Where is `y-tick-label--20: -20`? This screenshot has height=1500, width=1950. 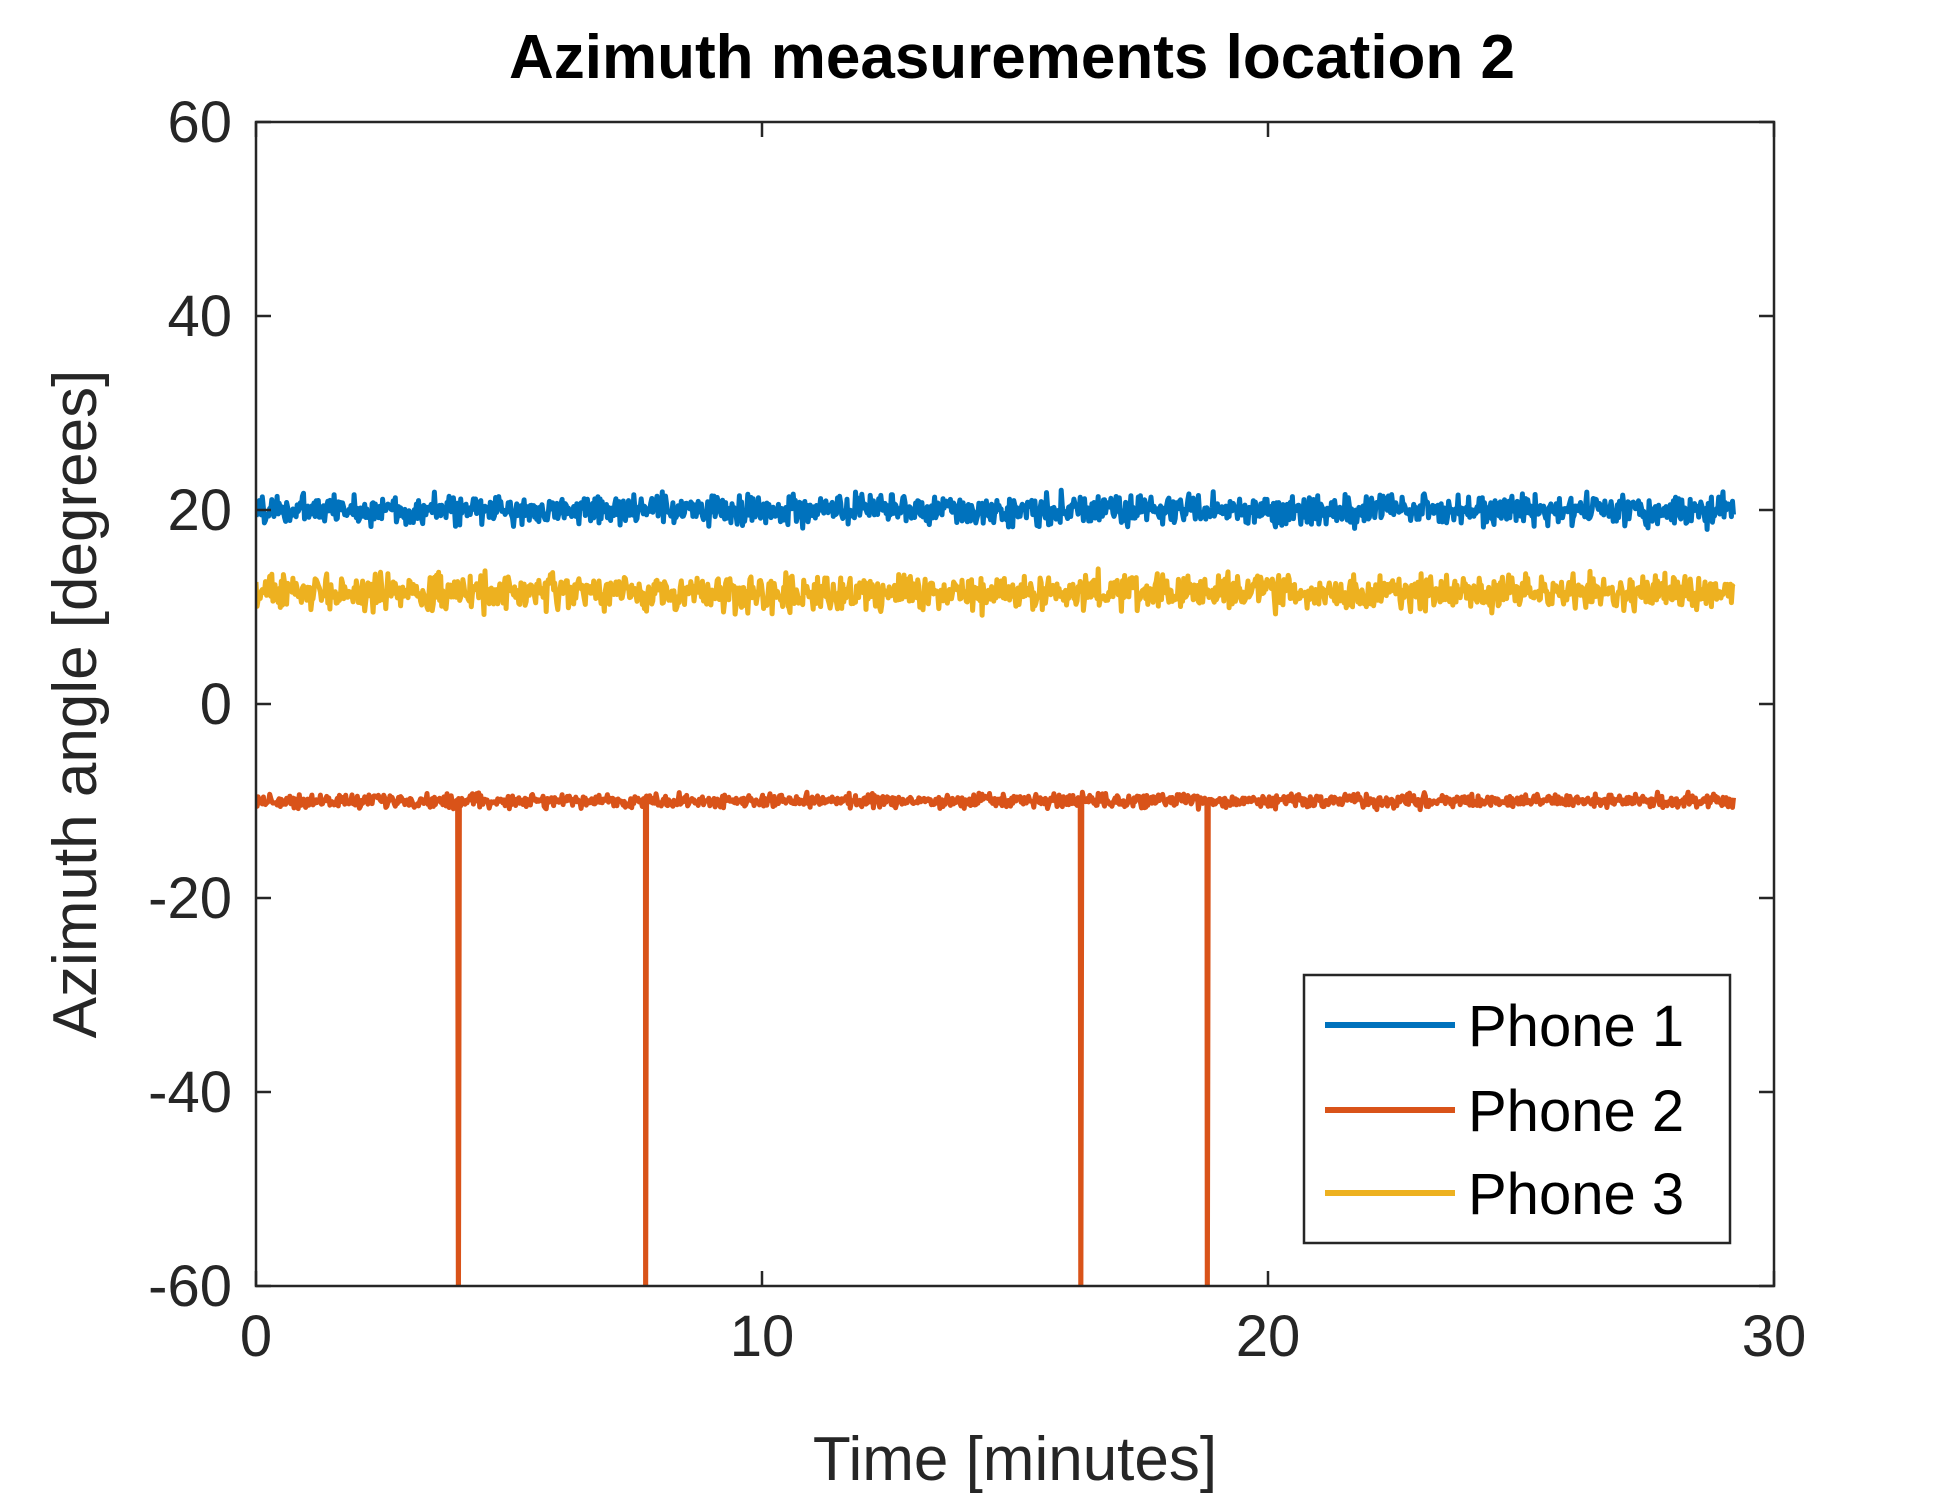 y-tick-label--20: -20 is located at coordinates (190, 898).